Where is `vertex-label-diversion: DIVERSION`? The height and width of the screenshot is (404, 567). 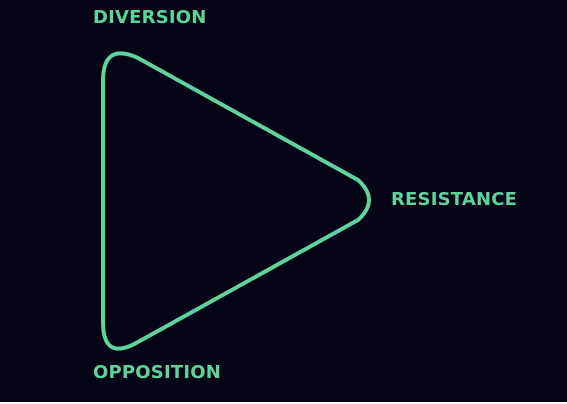 vertex-label-diversion: DIVERSION is located at coordinates (150, 17).